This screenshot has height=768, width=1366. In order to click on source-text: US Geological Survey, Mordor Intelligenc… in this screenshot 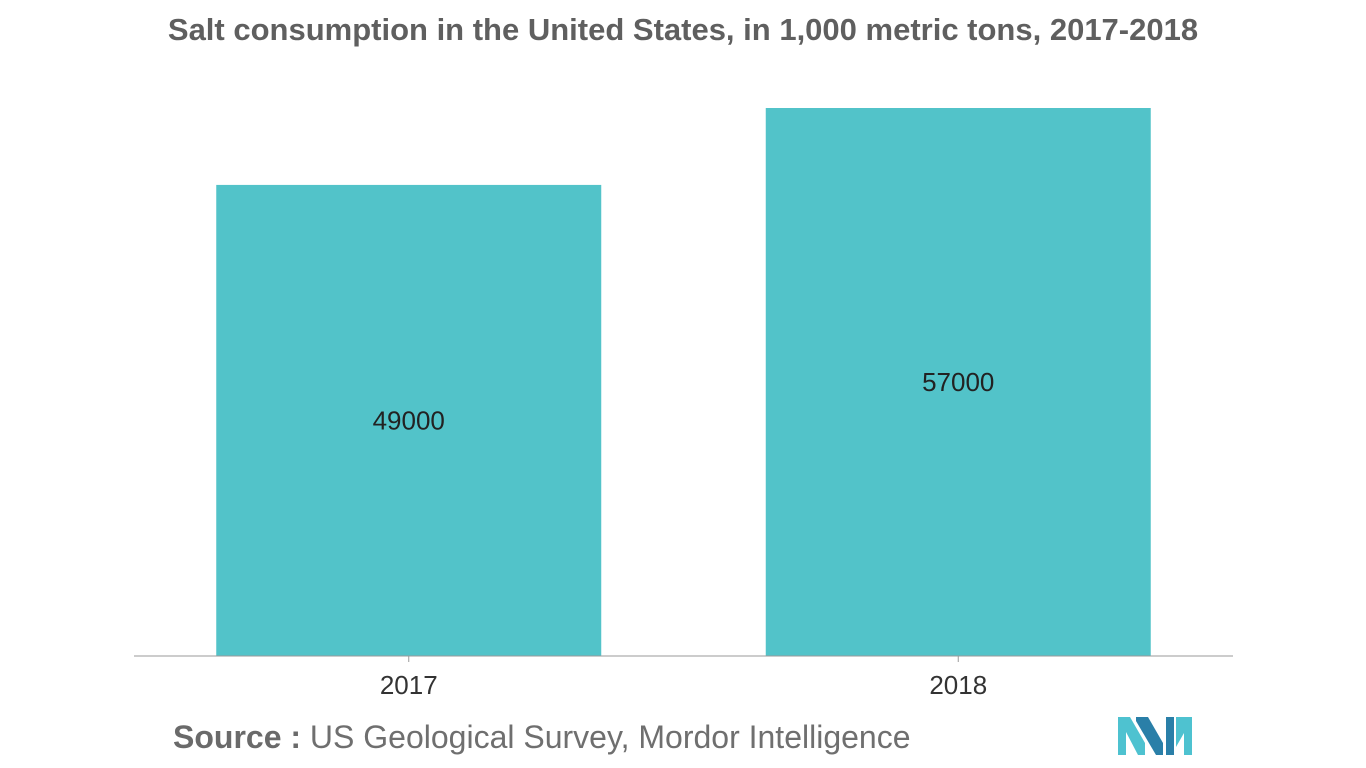, I will do `click(610, 737)`.